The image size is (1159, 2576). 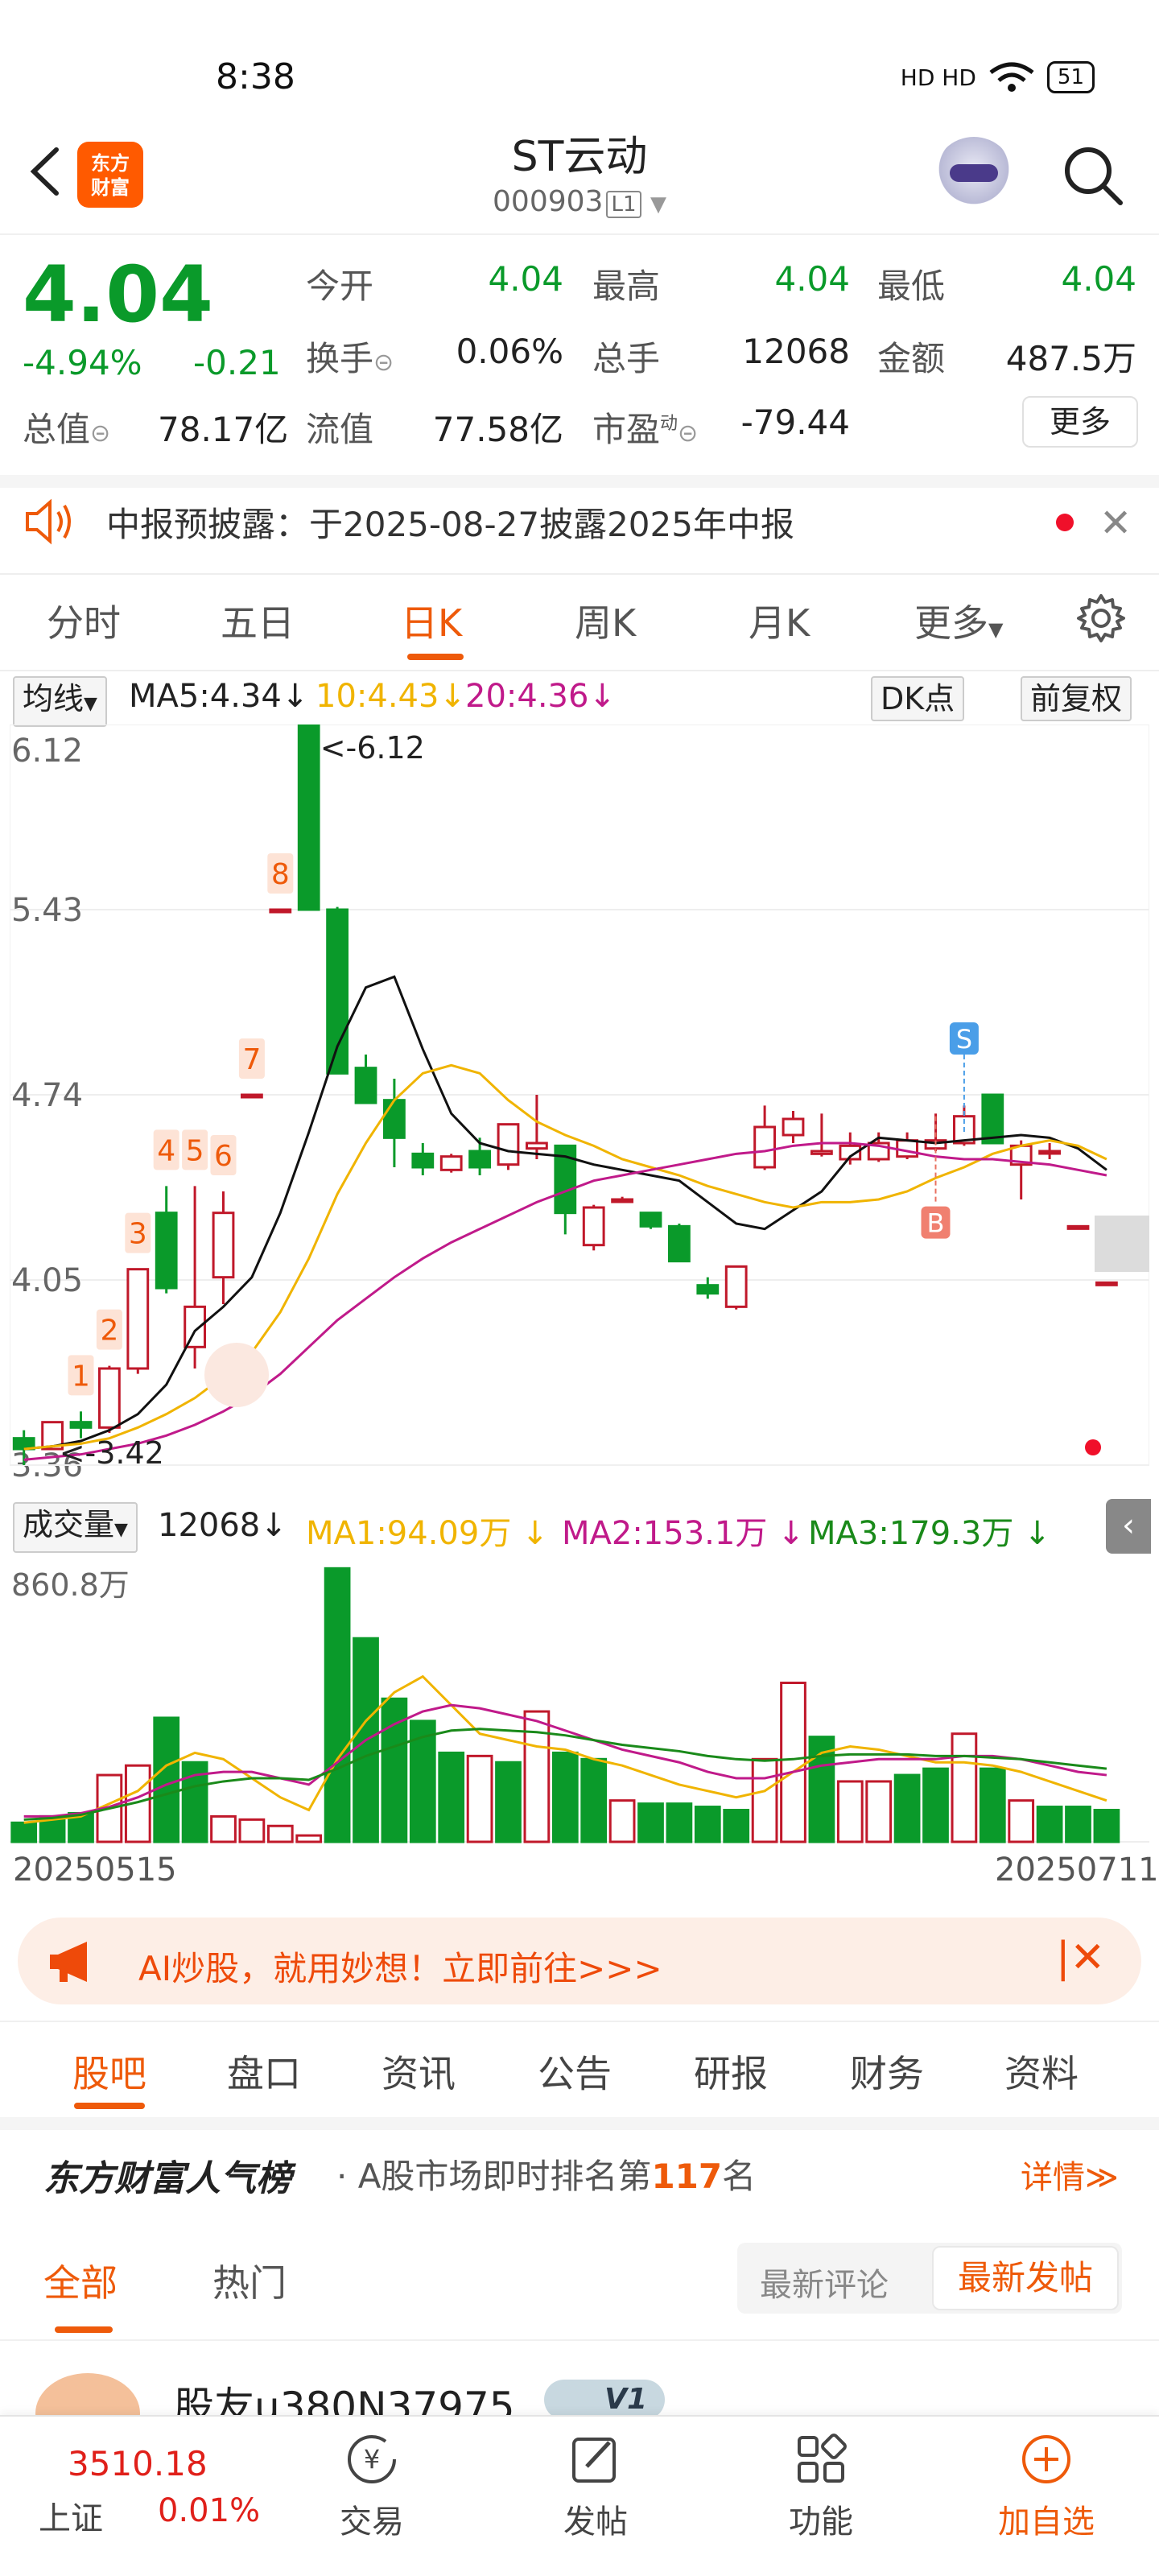 I want to click on filter-all: 全部, so click(x=80, y=2283).